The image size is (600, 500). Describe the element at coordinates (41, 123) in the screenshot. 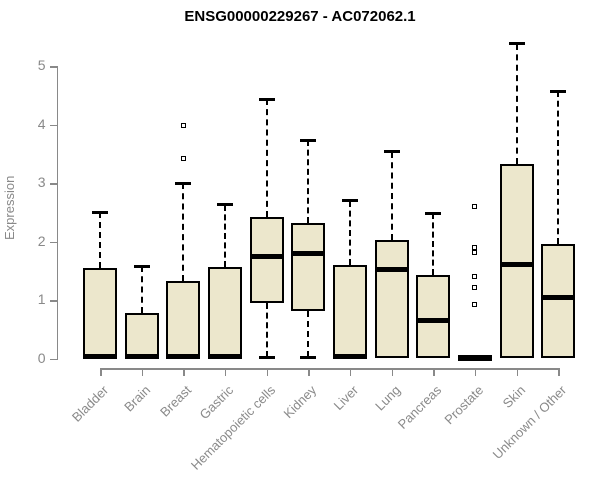

I see `y-tick-label: 4` at that location.